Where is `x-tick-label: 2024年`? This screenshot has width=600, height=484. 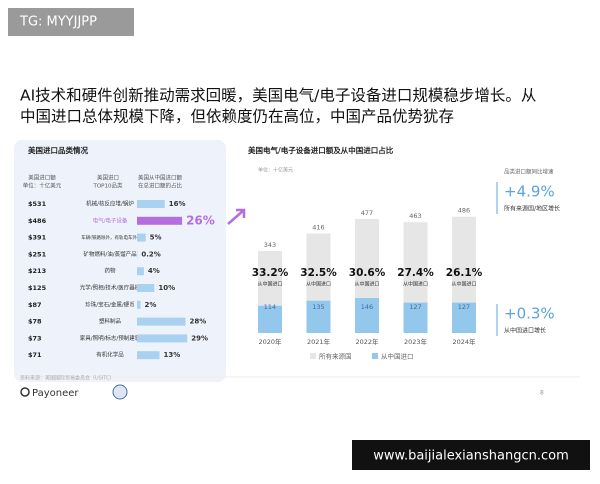
x-tick-label: 2024年 is located at coordinates (464, 341).